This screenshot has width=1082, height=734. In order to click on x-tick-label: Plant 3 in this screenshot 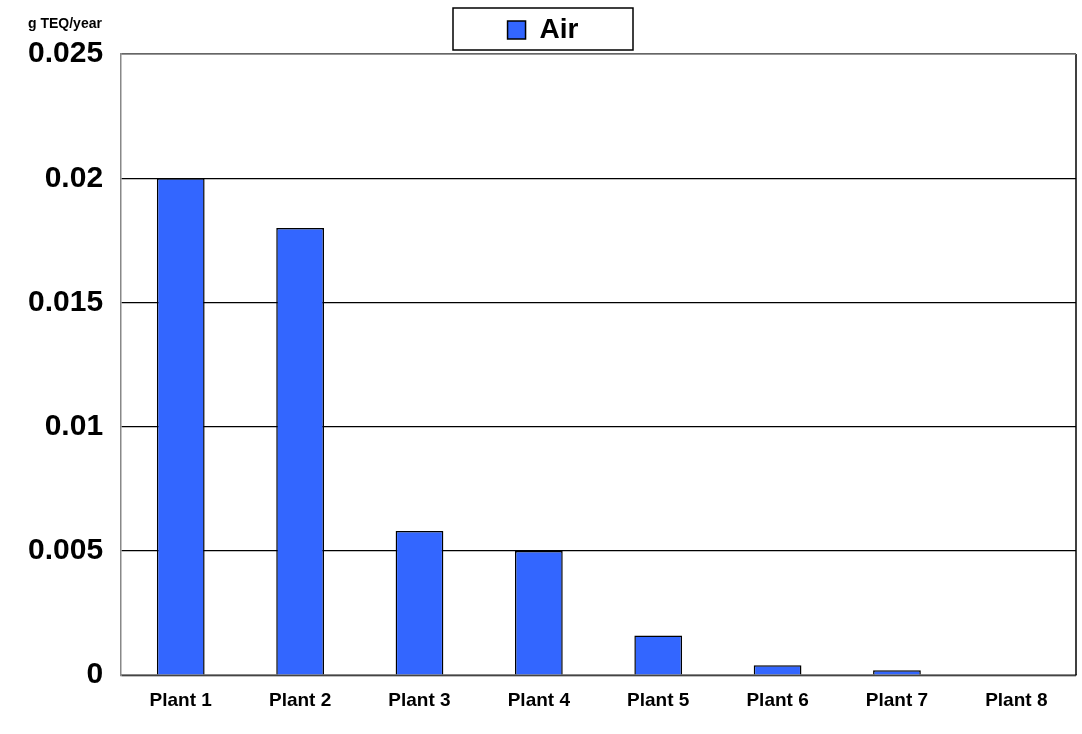, I will do `click(419, 699)`.